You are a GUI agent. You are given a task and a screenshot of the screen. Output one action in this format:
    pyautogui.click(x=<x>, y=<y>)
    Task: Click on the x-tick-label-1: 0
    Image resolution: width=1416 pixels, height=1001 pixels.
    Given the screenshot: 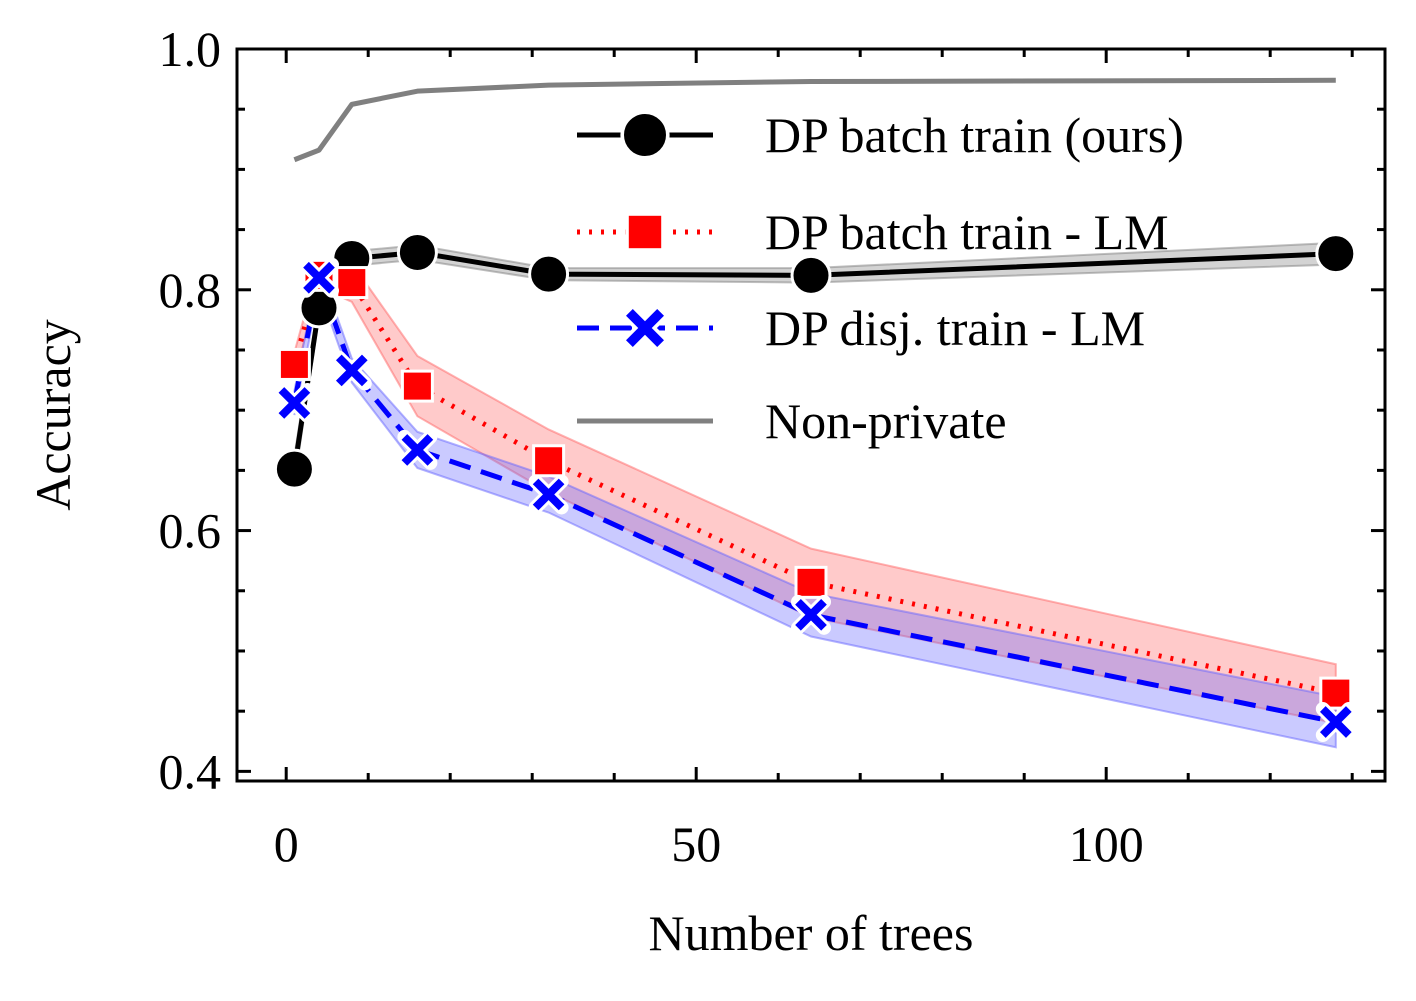 What is the action you would take?
    pyautogui.click(x=286, y=844)
    